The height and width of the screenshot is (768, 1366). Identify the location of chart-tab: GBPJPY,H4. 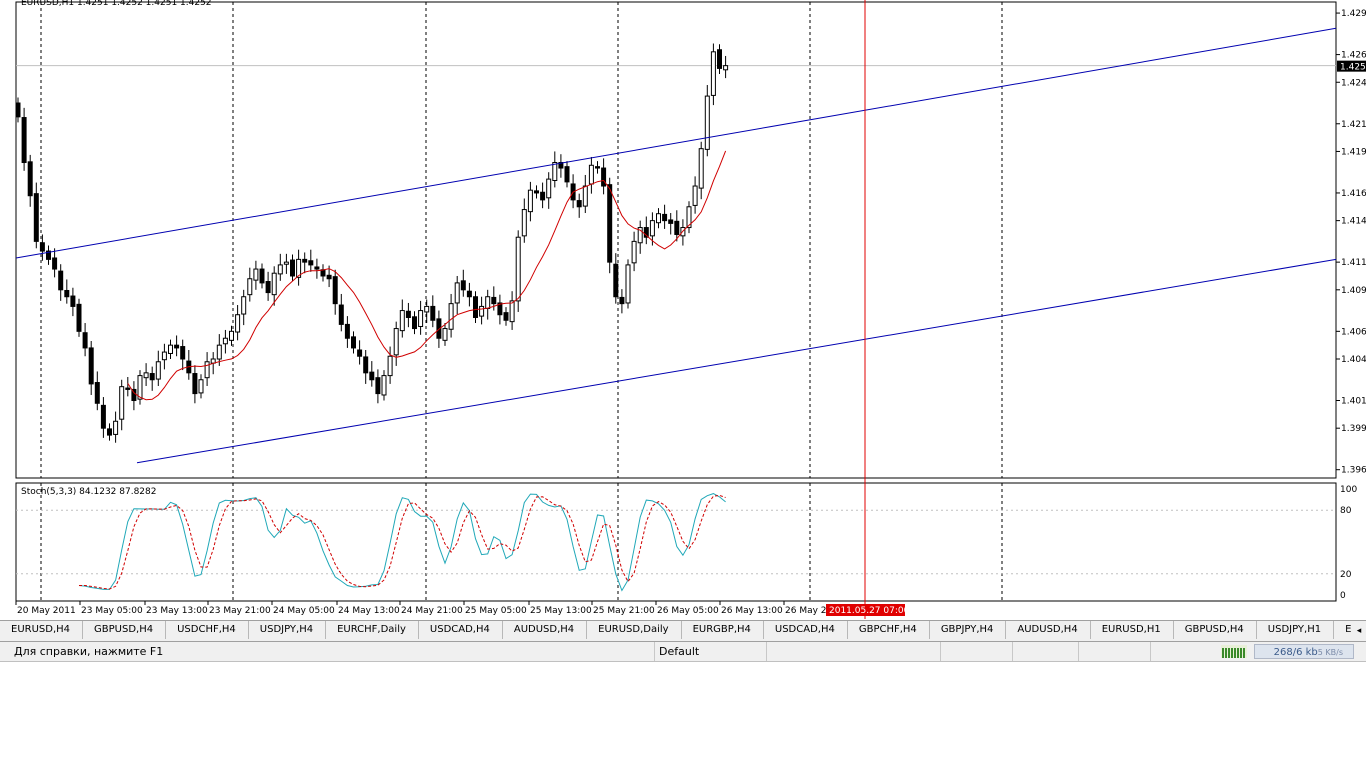
(968, 630).